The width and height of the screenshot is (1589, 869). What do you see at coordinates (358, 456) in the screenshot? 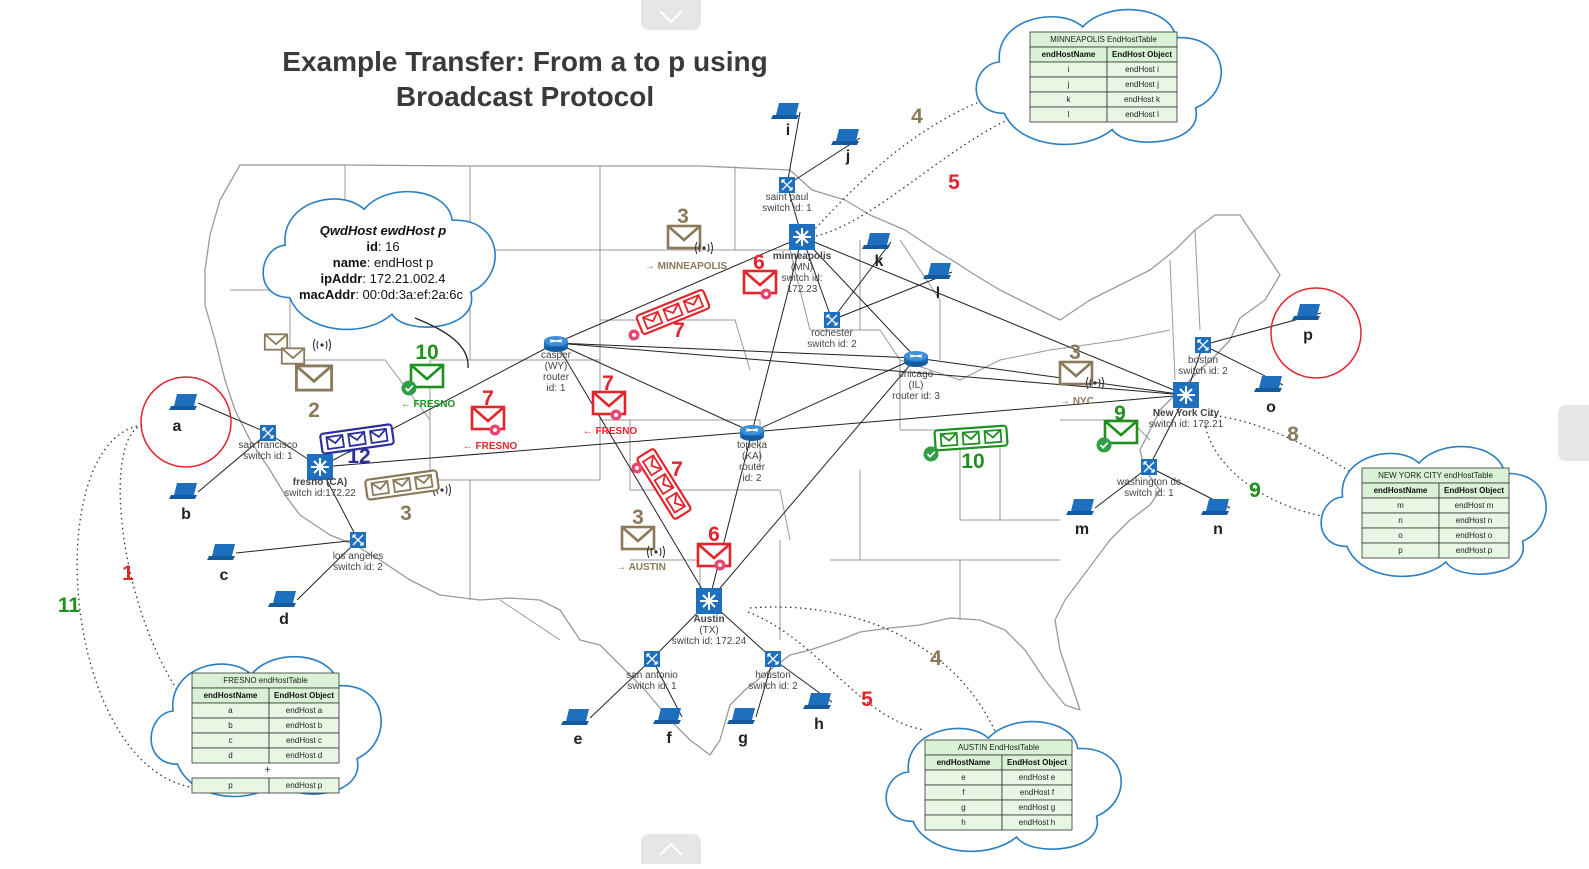
I see `step-number: 12` at bounding box center [358, 456].